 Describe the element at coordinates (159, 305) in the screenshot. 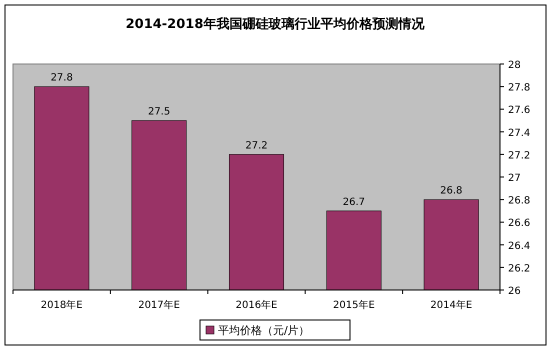

I see `x-tick-label: 2017年E` at that location.